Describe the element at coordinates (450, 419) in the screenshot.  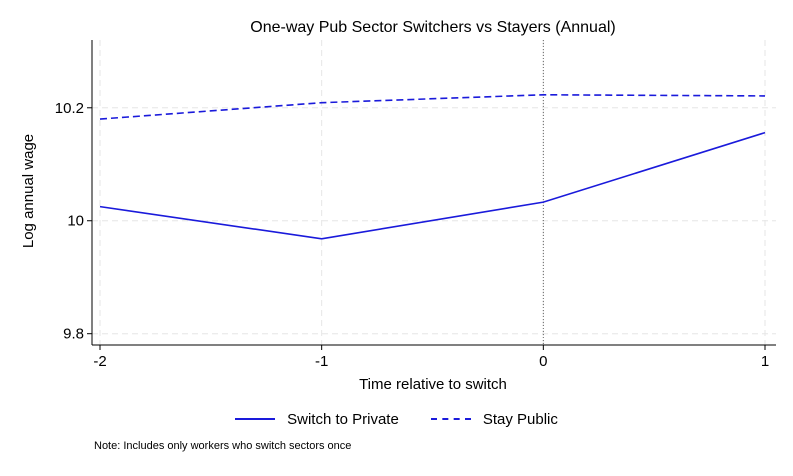
I see `legend-swatch-dashed` at that location.